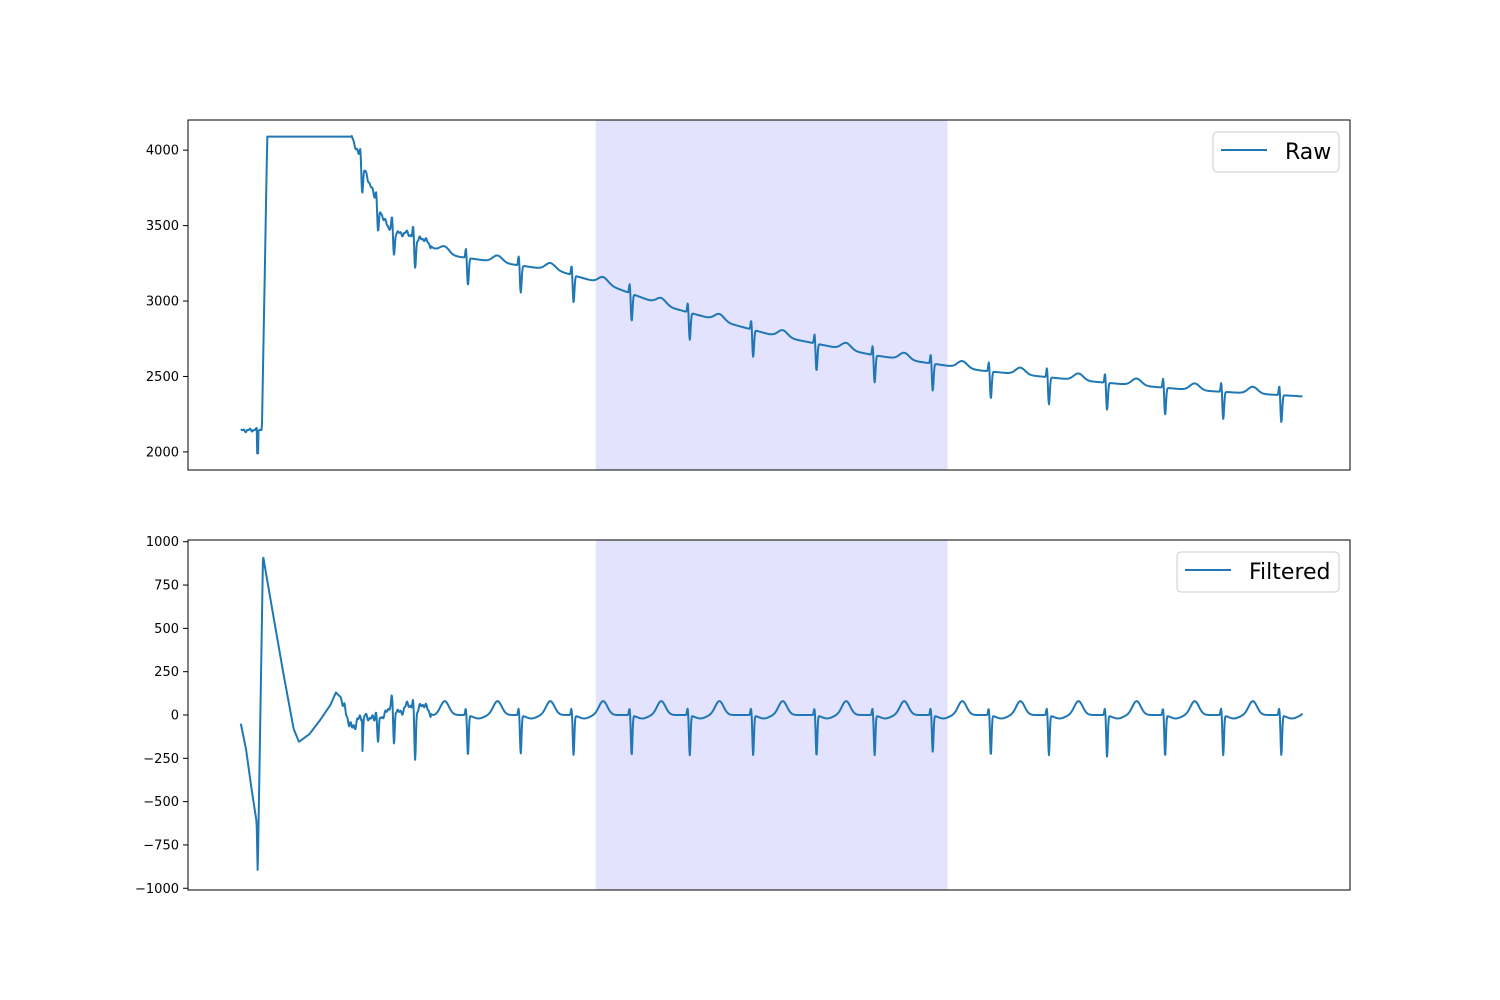  Describe the element at coordinates (161, 802) in the screenshot. I see `y-tick-label: −500` at that location.